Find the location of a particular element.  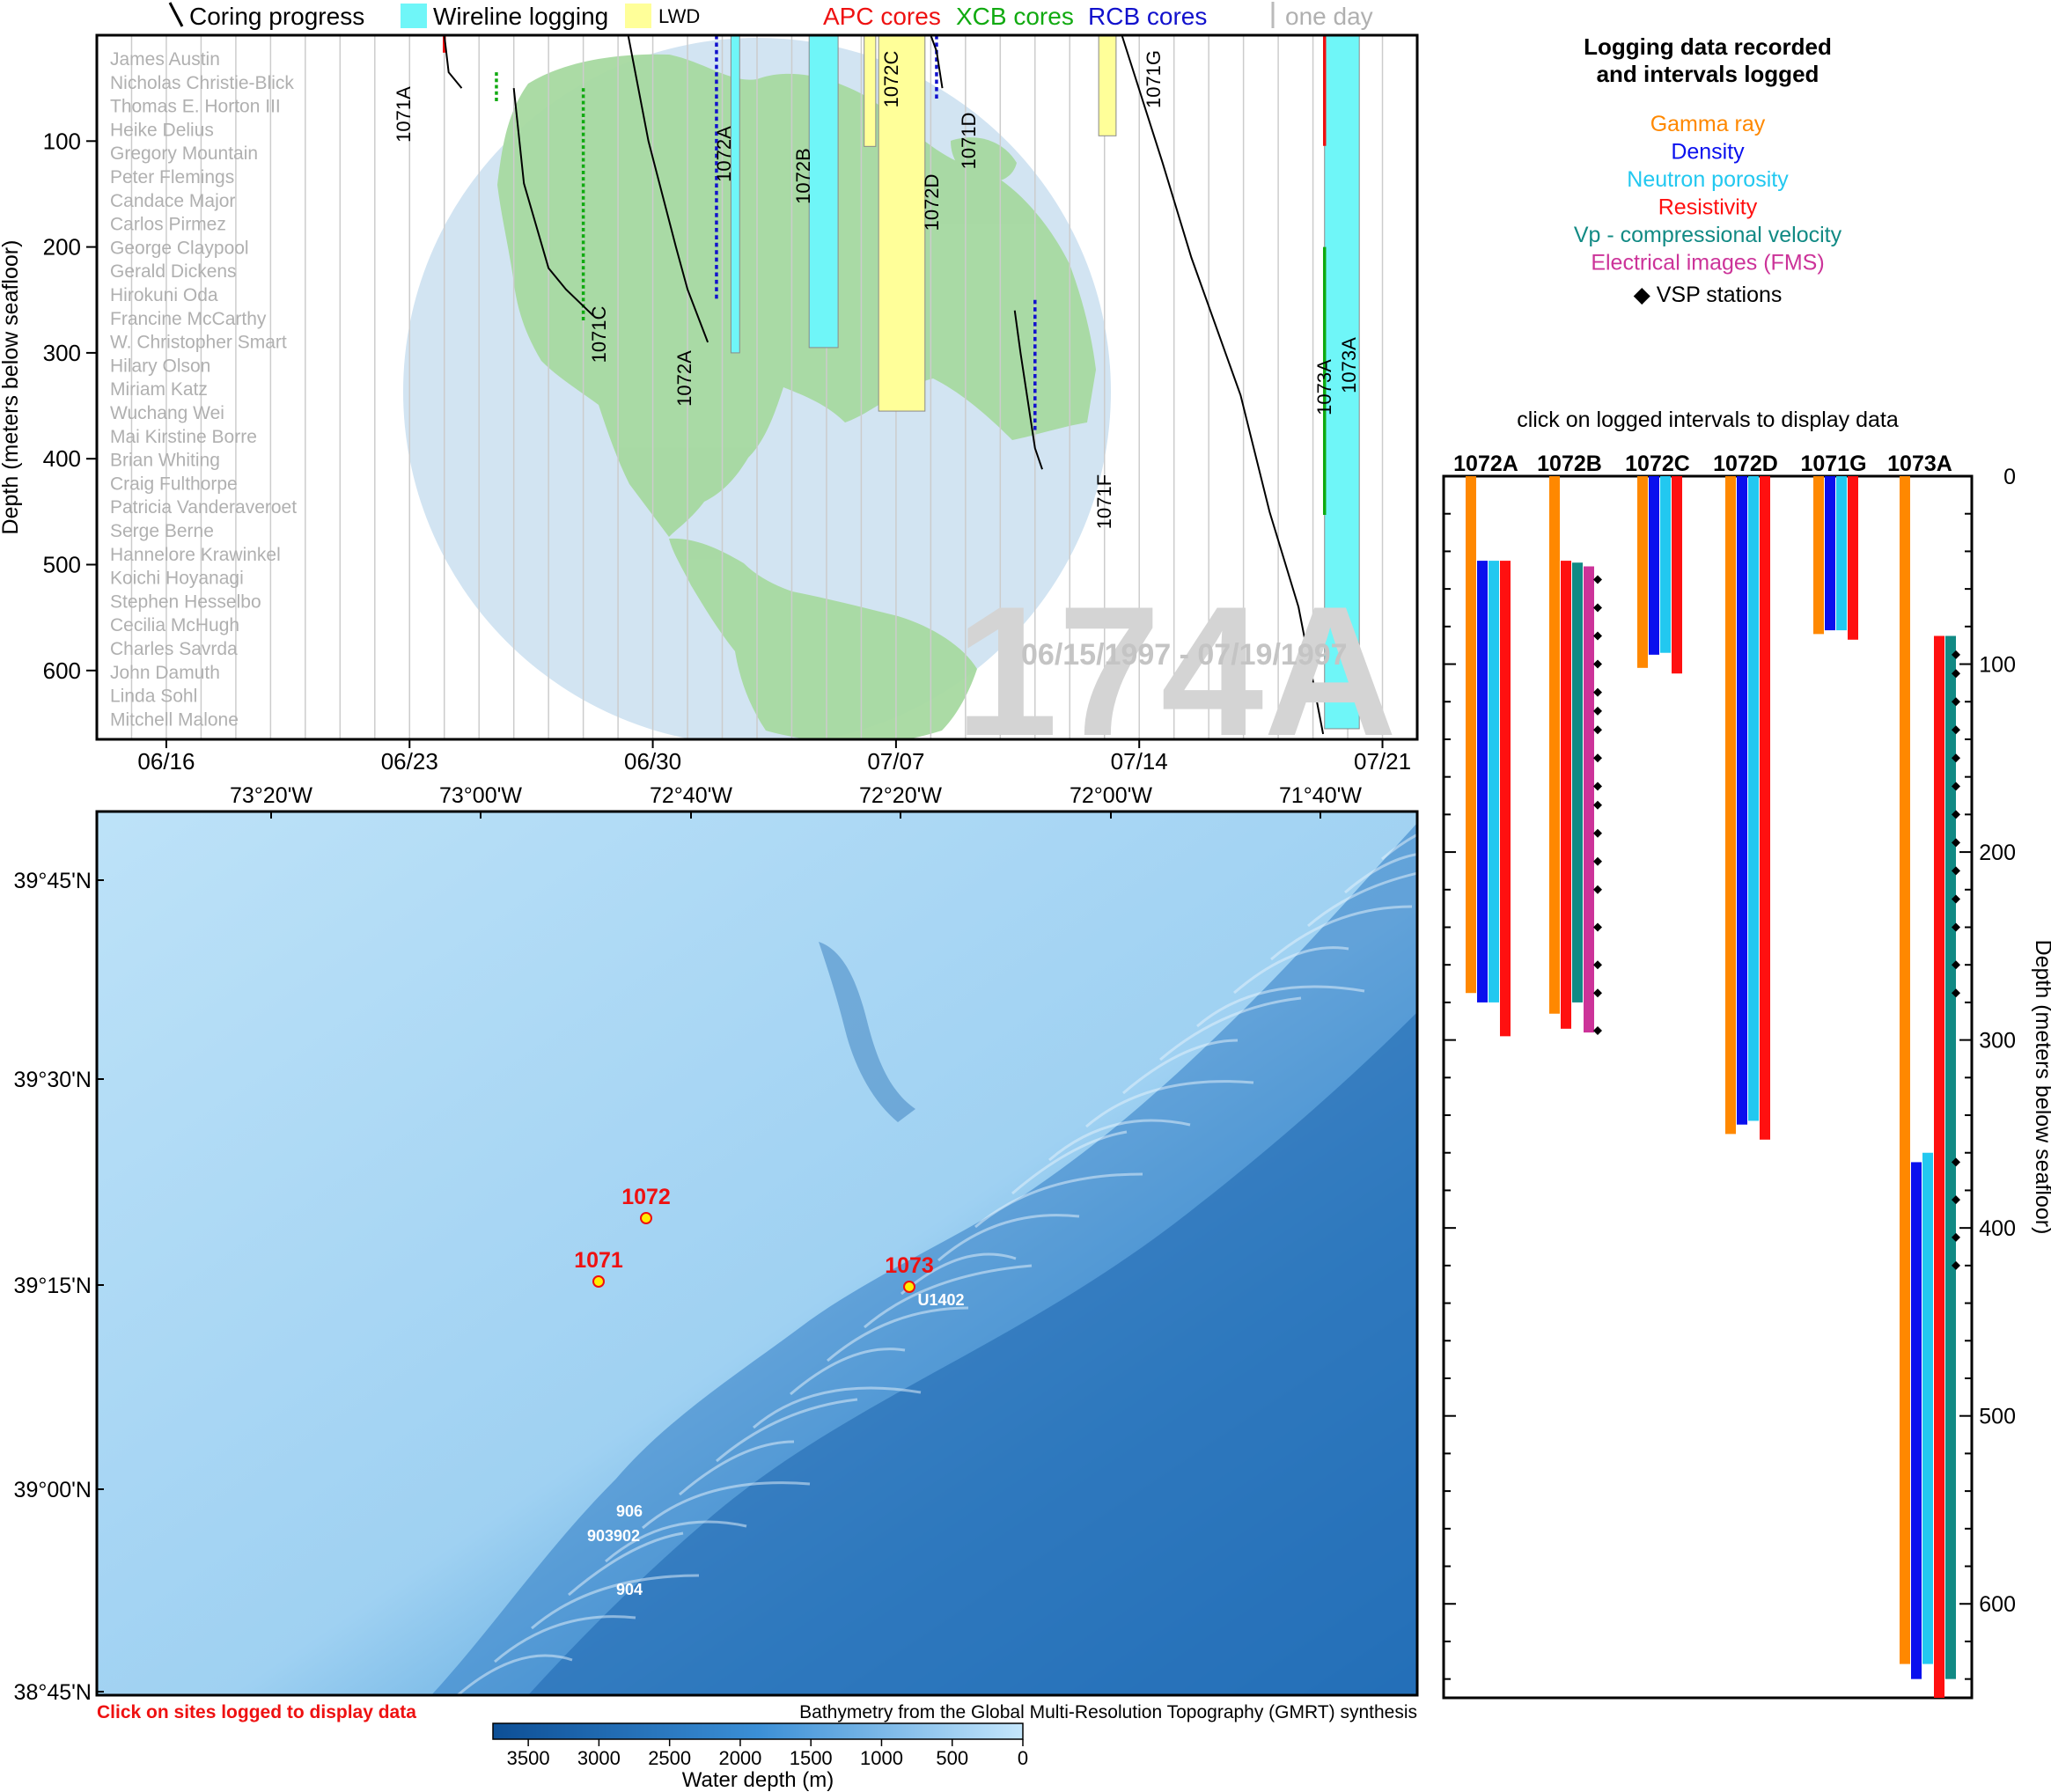

legend-lwd-label: LWD is located at coordinates (679, 16).